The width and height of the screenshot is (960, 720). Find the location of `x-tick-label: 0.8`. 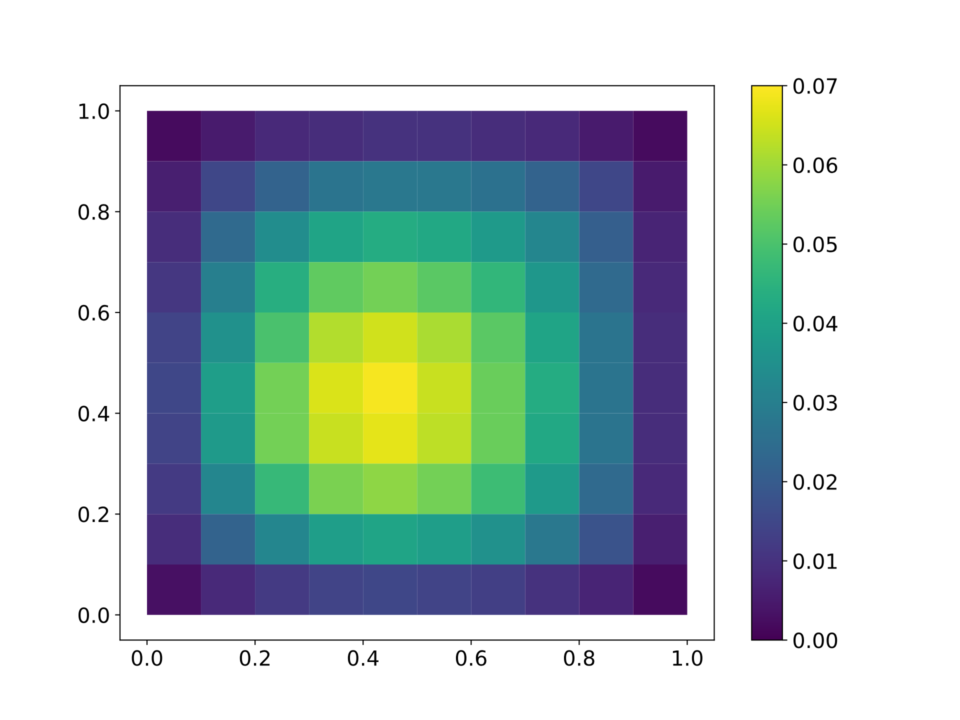

x-tick-label: 0.8 is located at coordinates (579, 658).